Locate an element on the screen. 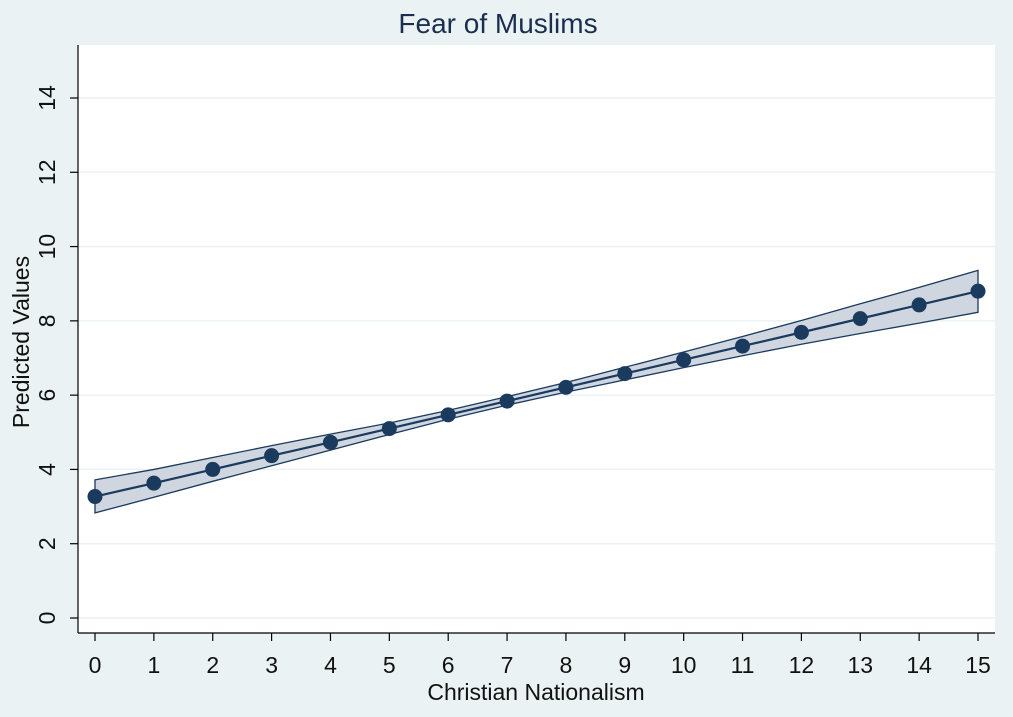 The height and width of the screenshot is (717, 1013). x-tick-label: 14 is located at coordinates (919, 665).